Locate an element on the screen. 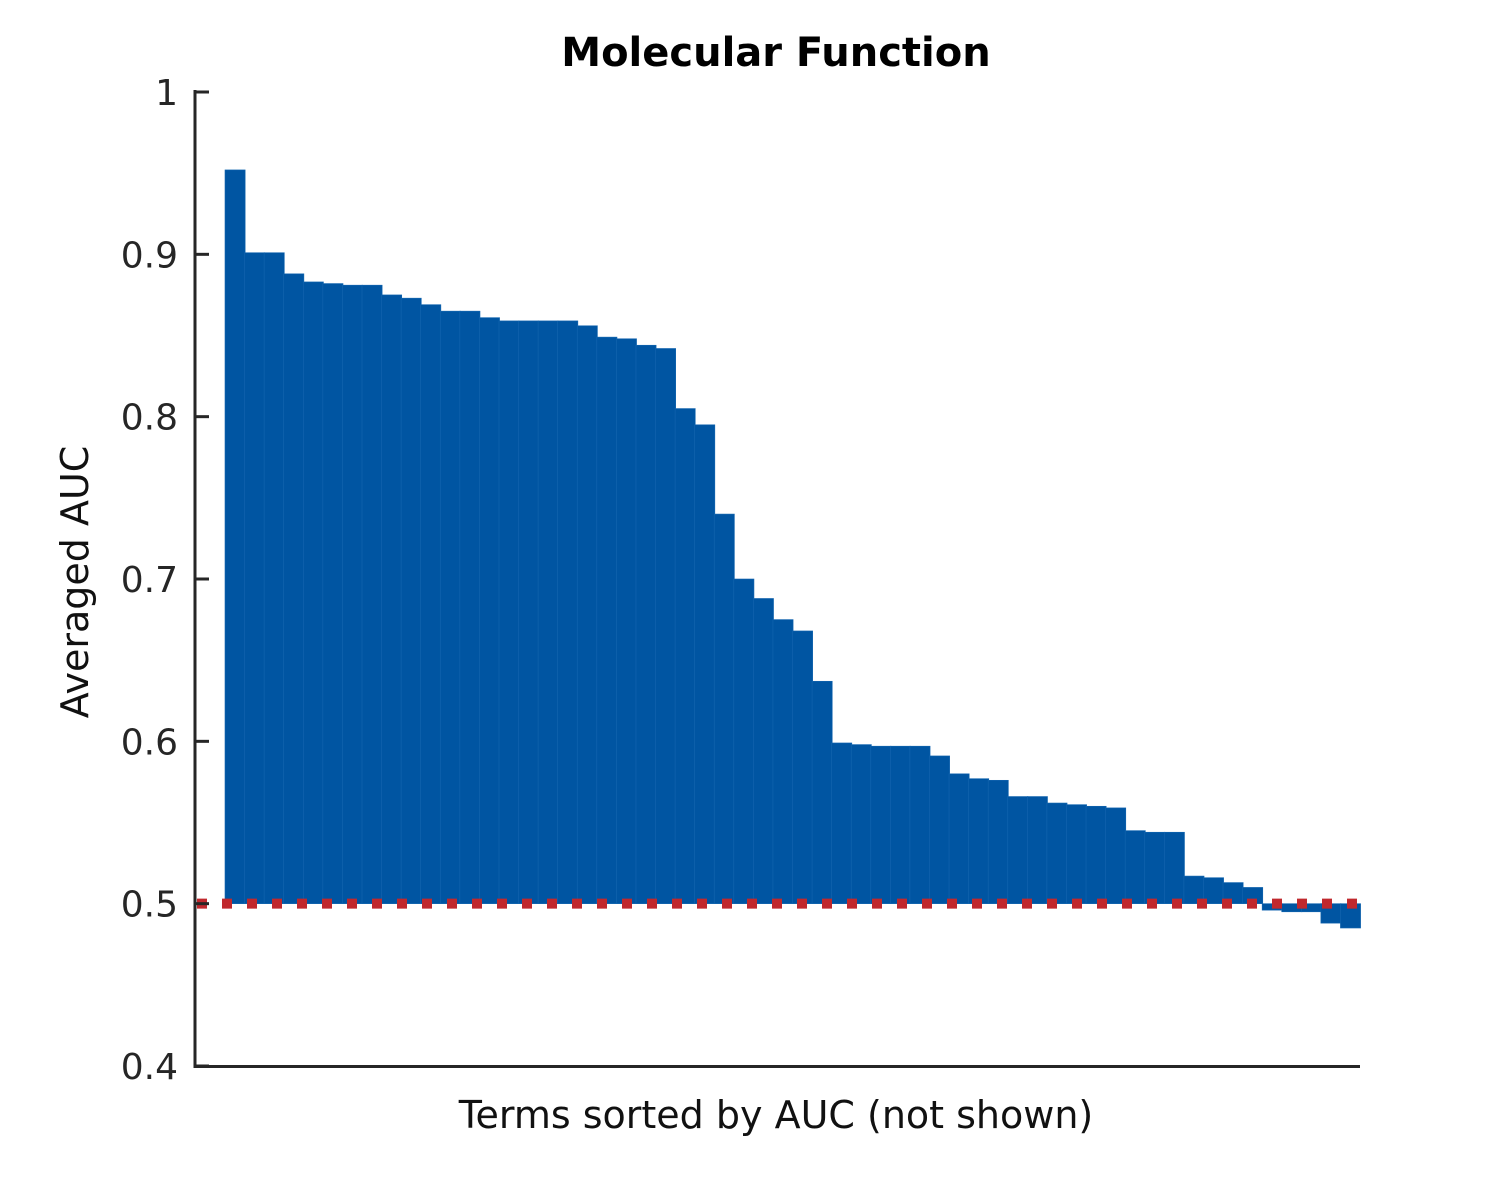  y-axis-ticks: 0.4 0.5 0.6 0.7 0.8 0.9 1 is located at coordinates (165, 580).